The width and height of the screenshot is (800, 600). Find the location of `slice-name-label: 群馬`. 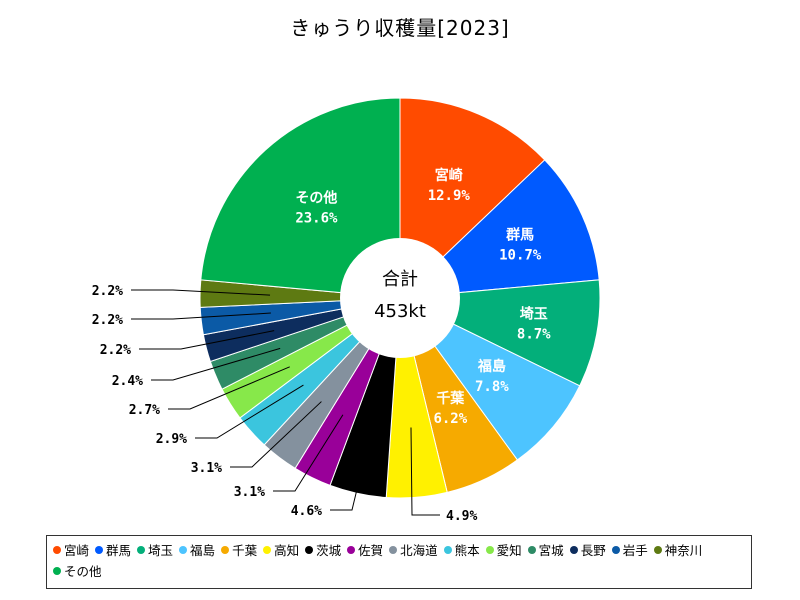

slice-name-label: 群馬 is located at coordinates (519, 234).